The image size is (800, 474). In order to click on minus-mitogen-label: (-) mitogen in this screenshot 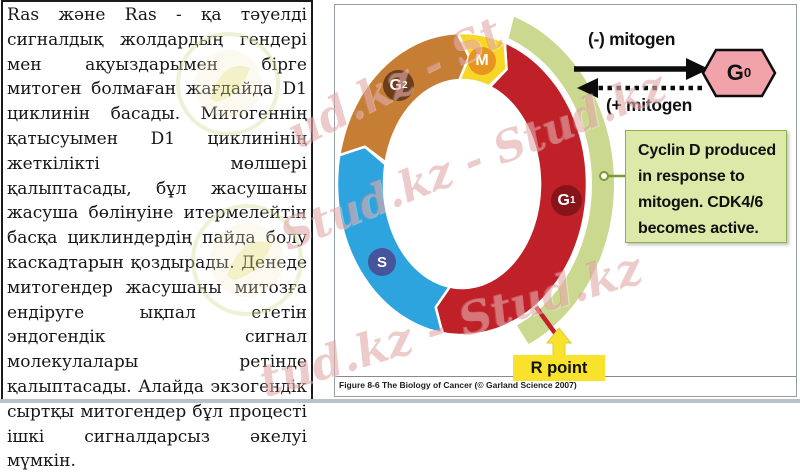, I will do `click(632, 39)`.